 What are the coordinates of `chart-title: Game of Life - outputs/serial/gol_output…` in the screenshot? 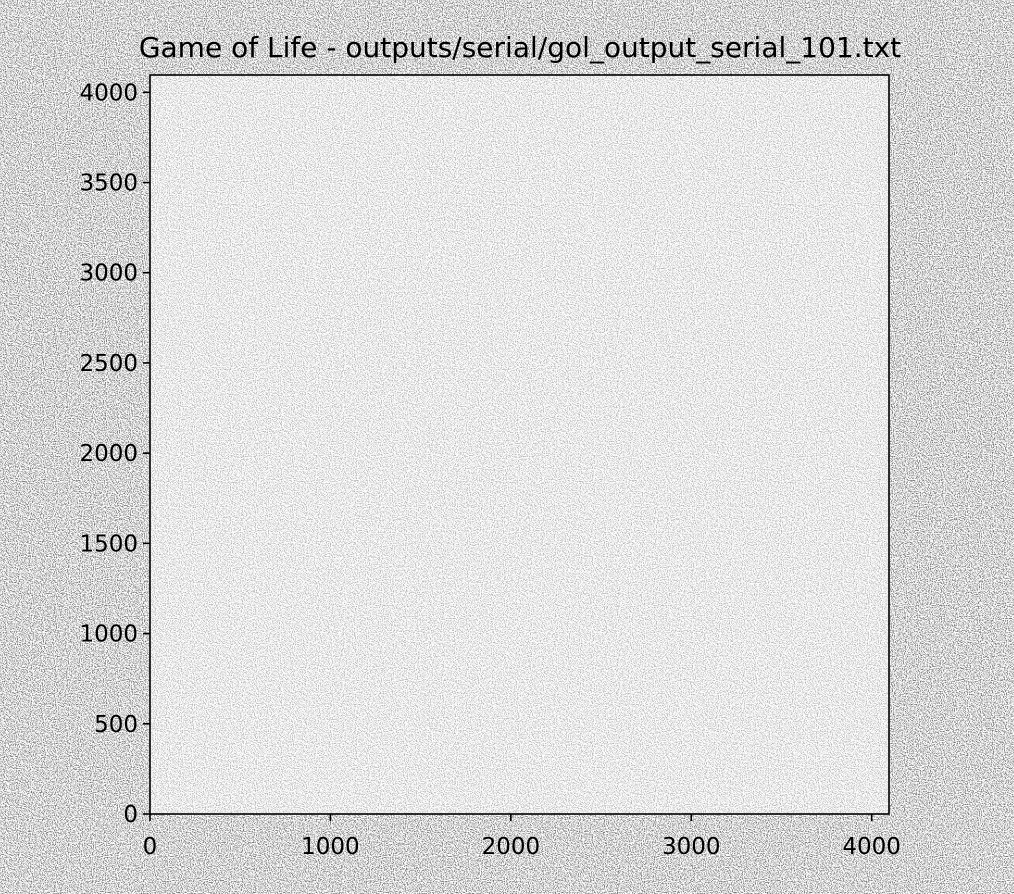 It's located at (520, 47).